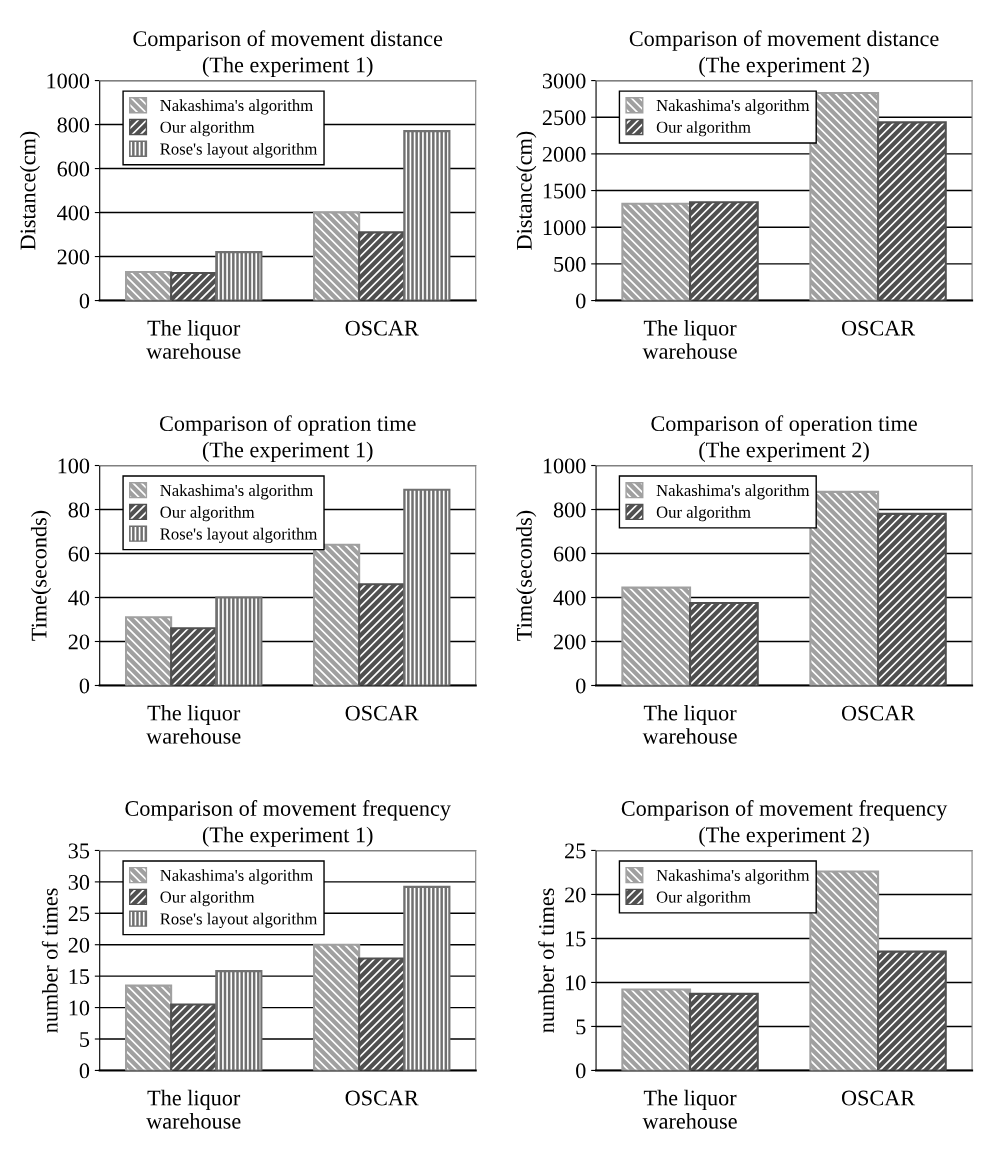 Image resolution: width=997 pixels, height=1151 pixels. Describe the element at coordinates (79, 510) in the screenshot. I see `y-tick-label: 80` at that location.